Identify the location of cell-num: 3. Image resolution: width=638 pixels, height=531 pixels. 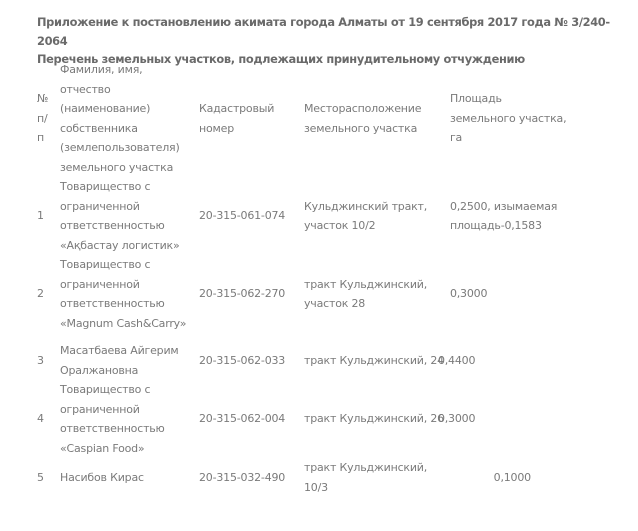
(40, 360).